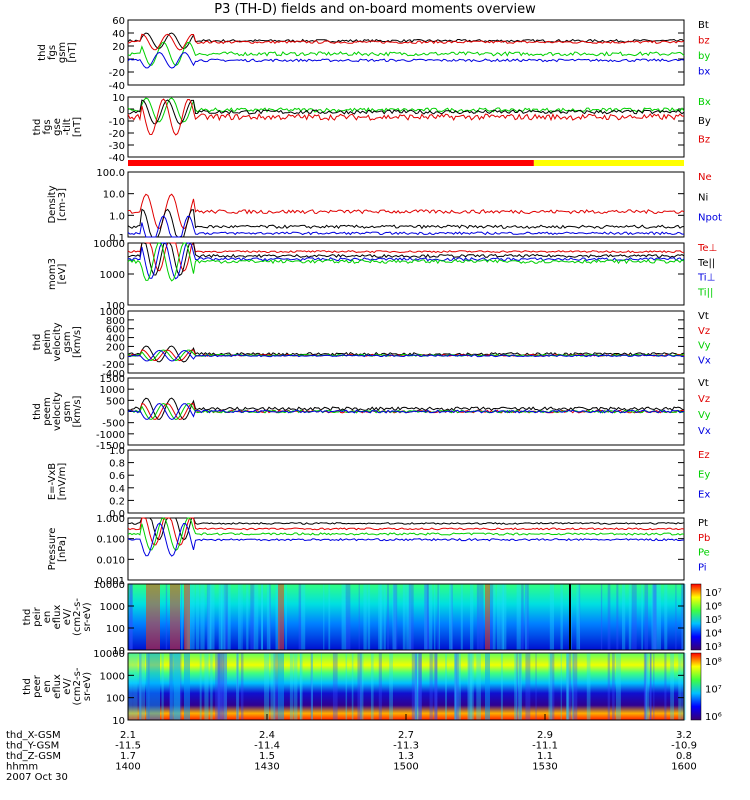 The width and height of the screenshot is (750, 800). I want to click on fgs-gse-legend-1: By, so click(704, 121).